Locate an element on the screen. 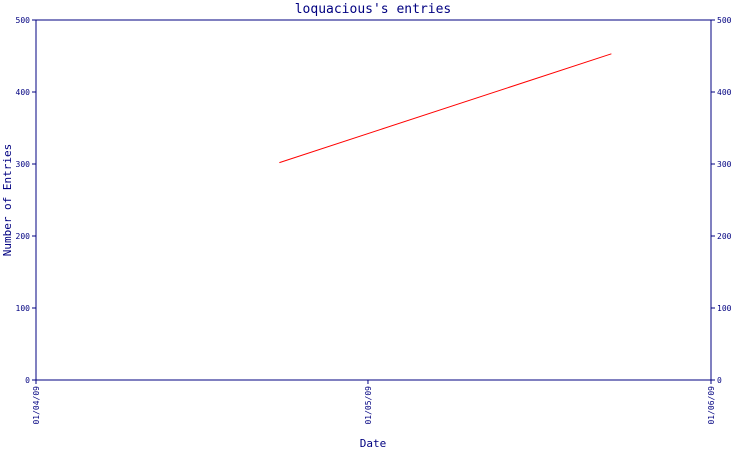  y-tick-label-right: 100 is located at coordinates (724, 308).